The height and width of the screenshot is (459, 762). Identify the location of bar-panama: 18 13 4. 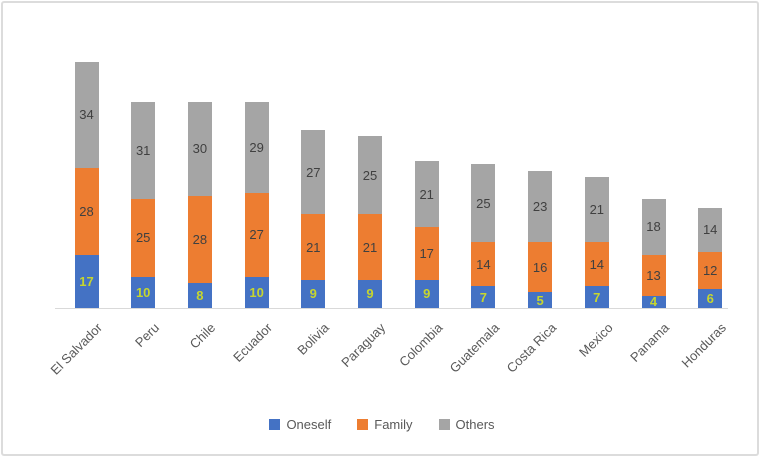
(653, 254).